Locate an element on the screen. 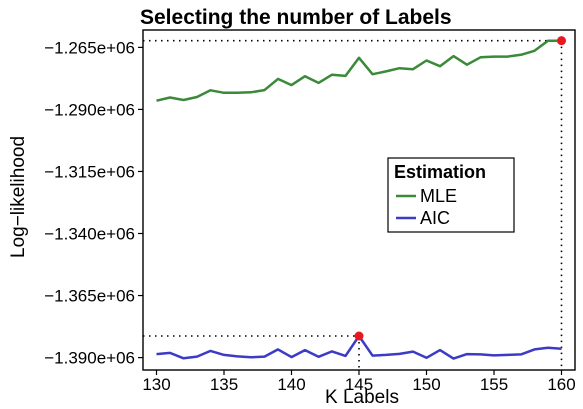 This screenshot has height=409, width=583. y-tick-label: −1.265e+06 is located at coordinates (89, 47).